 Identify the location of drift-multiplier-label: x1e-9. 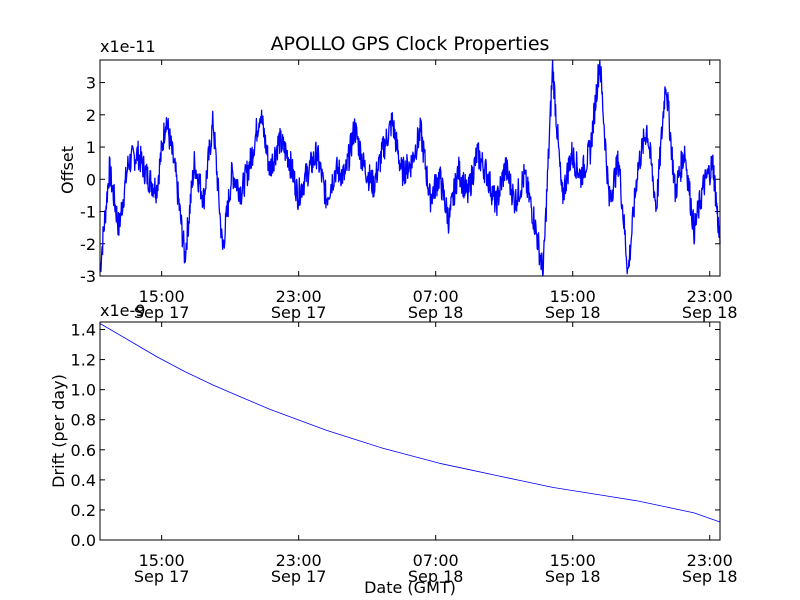
(122, 310).